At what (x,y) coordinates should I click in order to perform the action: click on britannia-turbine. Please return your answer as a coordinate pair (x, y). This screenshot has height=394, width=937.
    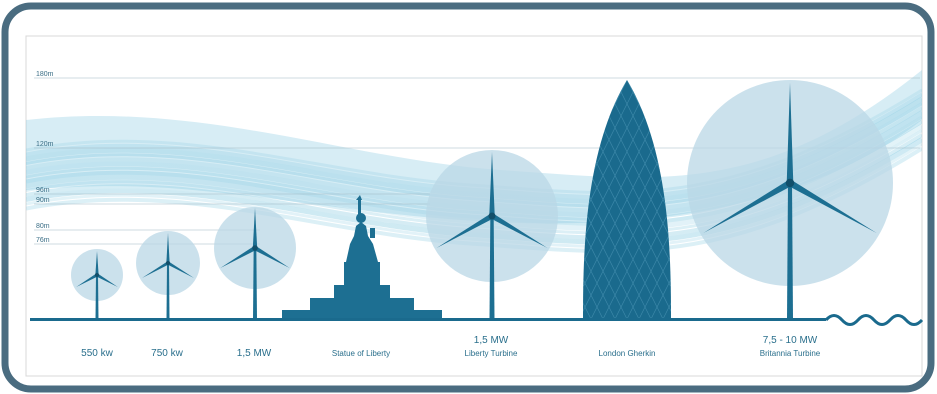
    Looking at the image, I should click on (790, 199).